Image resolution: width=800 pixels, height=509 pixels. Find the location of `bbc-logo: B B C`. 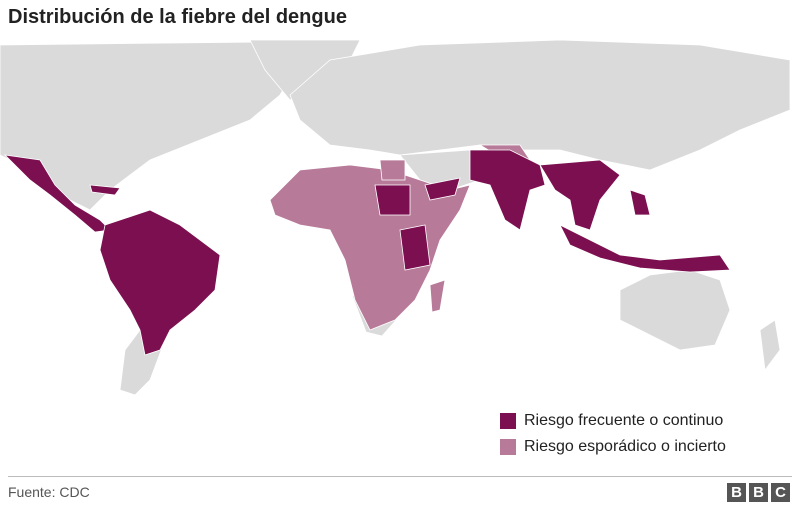

bbc-logo: B B C is located at coordinates (758, 492).